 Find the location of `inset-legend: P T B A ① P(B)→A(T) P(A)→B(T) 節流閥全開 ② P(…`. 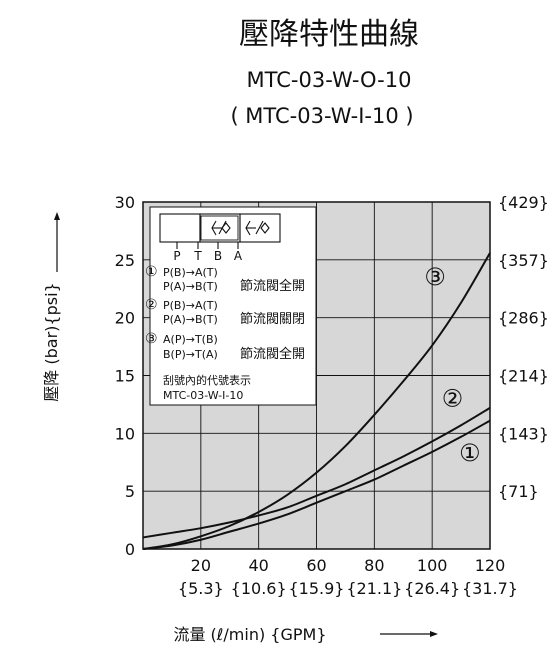

inset-legend: P T B A ① P(B)→A(T) P(A)→B(T) 節流閥全開 ② P(… is located at coordinates (231, 306).